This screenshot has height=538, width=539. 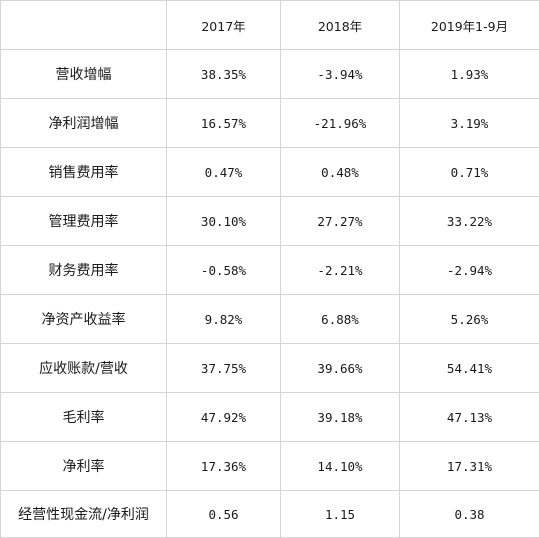 I want to click on table-cell: 38.35%, so click(x=224, y=74).